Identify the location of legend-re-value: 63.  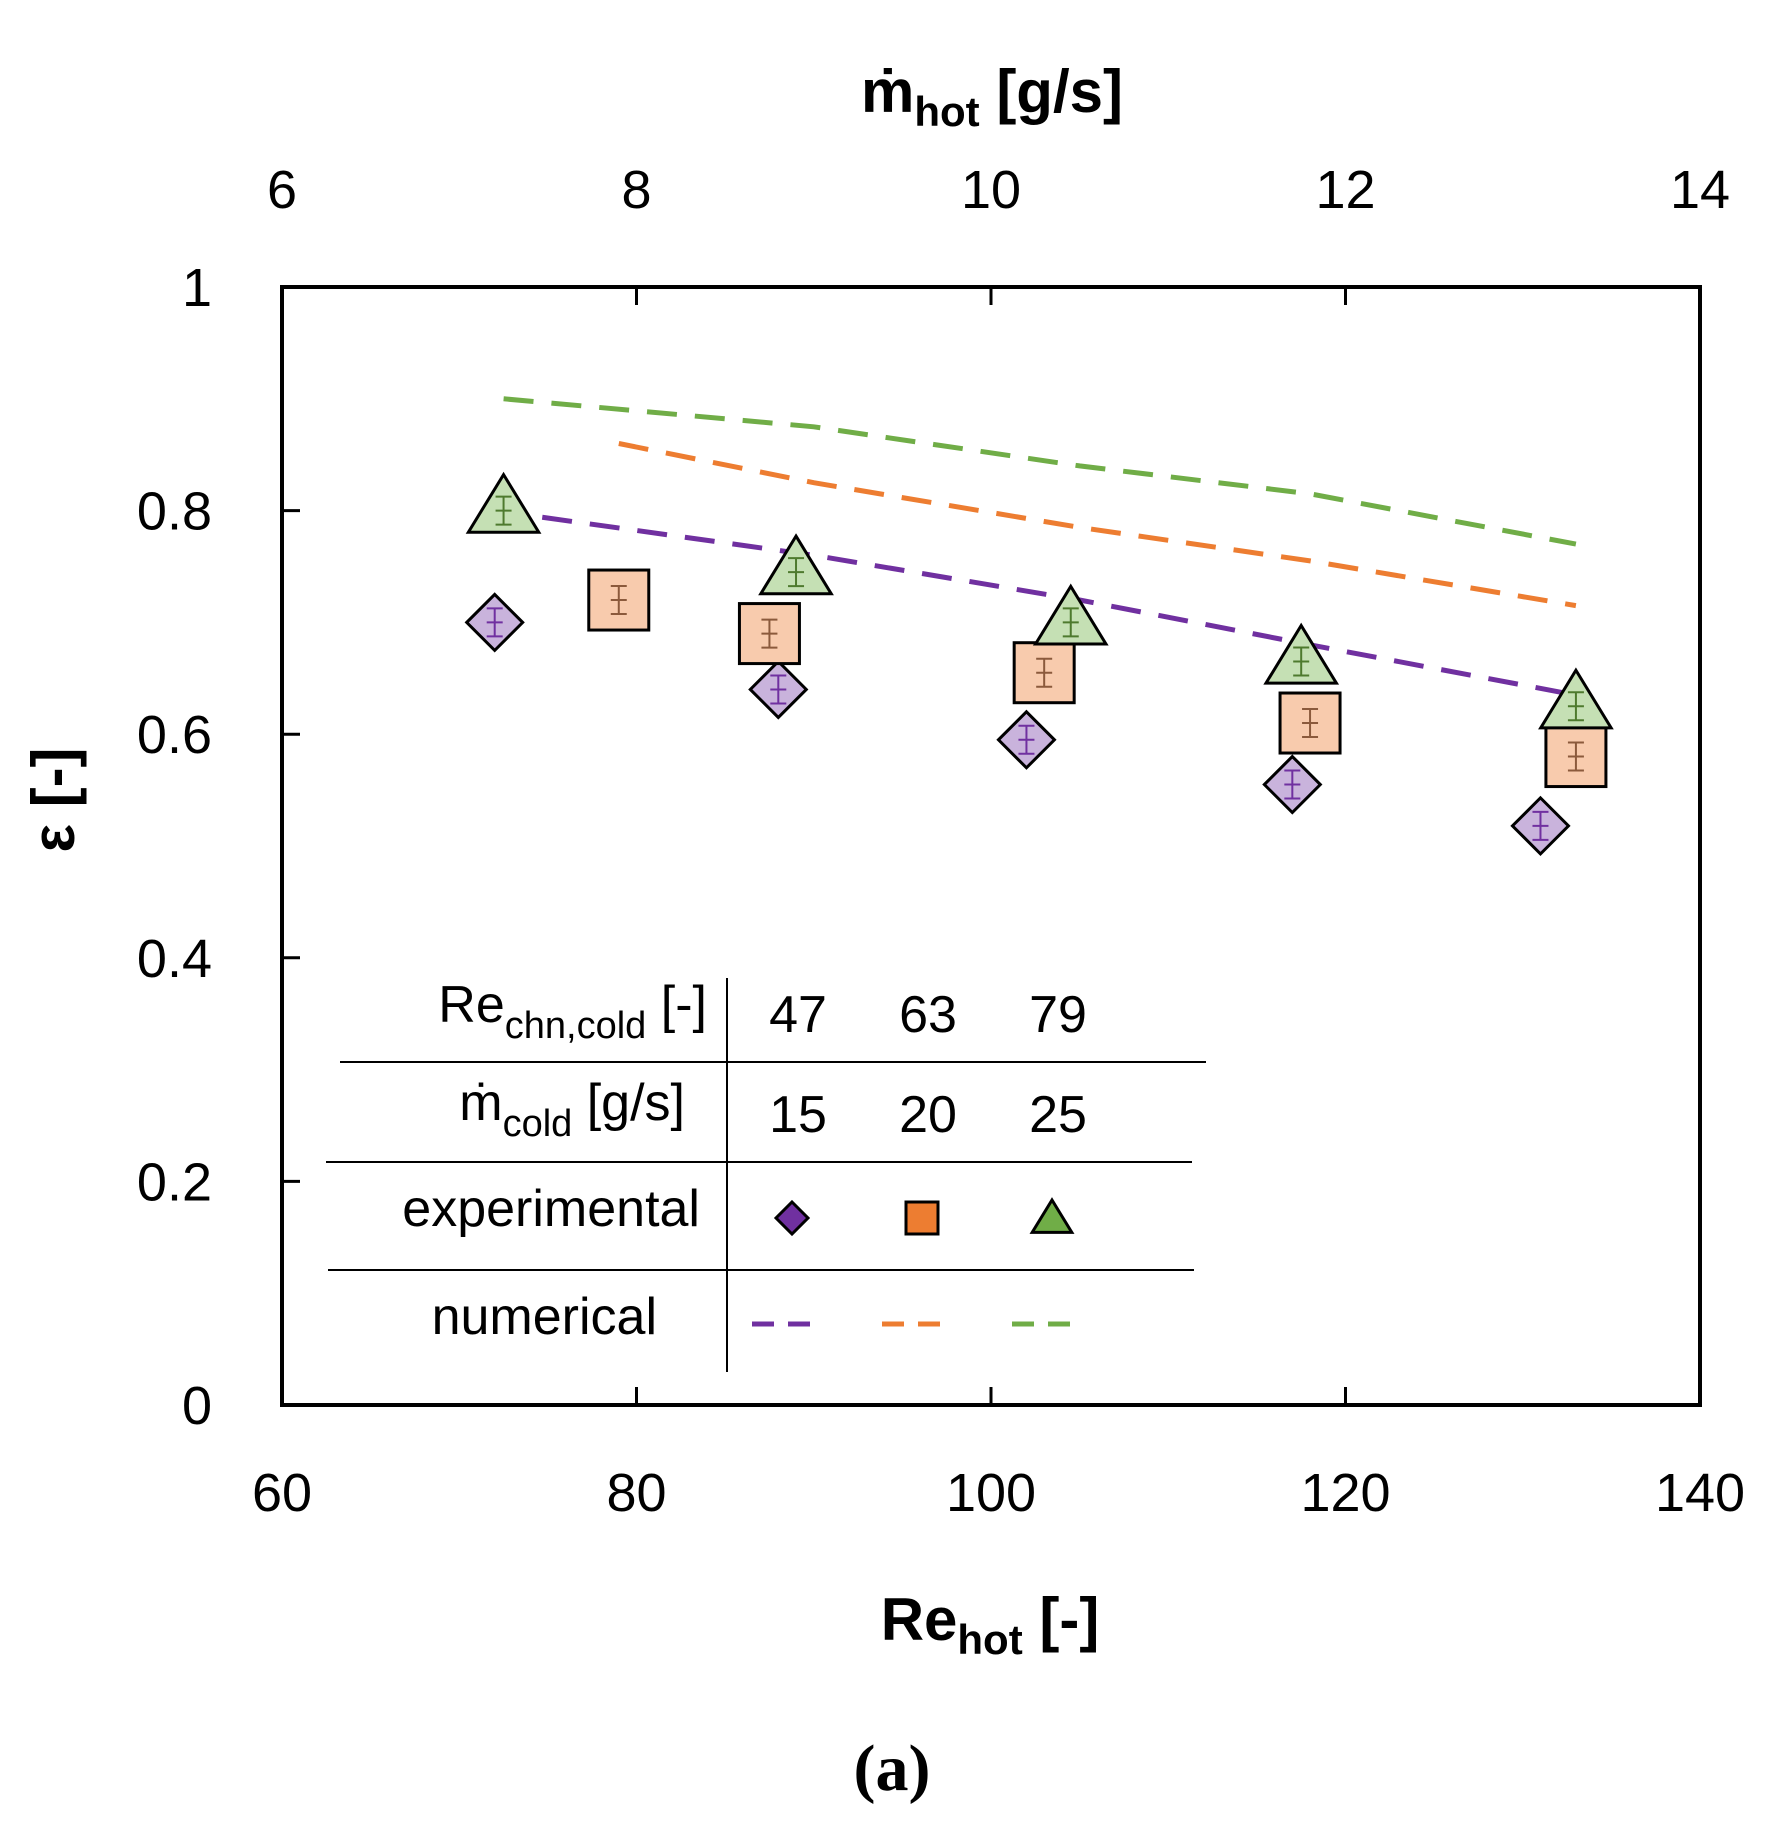
(928, 1015).